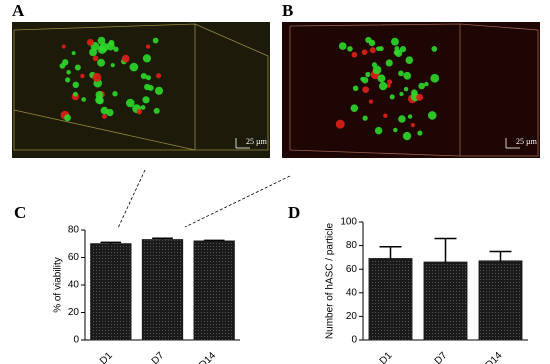 The height and width of the screenshot is (364, 550). I want to click on y-tick-label: 60, so click(74, 257).